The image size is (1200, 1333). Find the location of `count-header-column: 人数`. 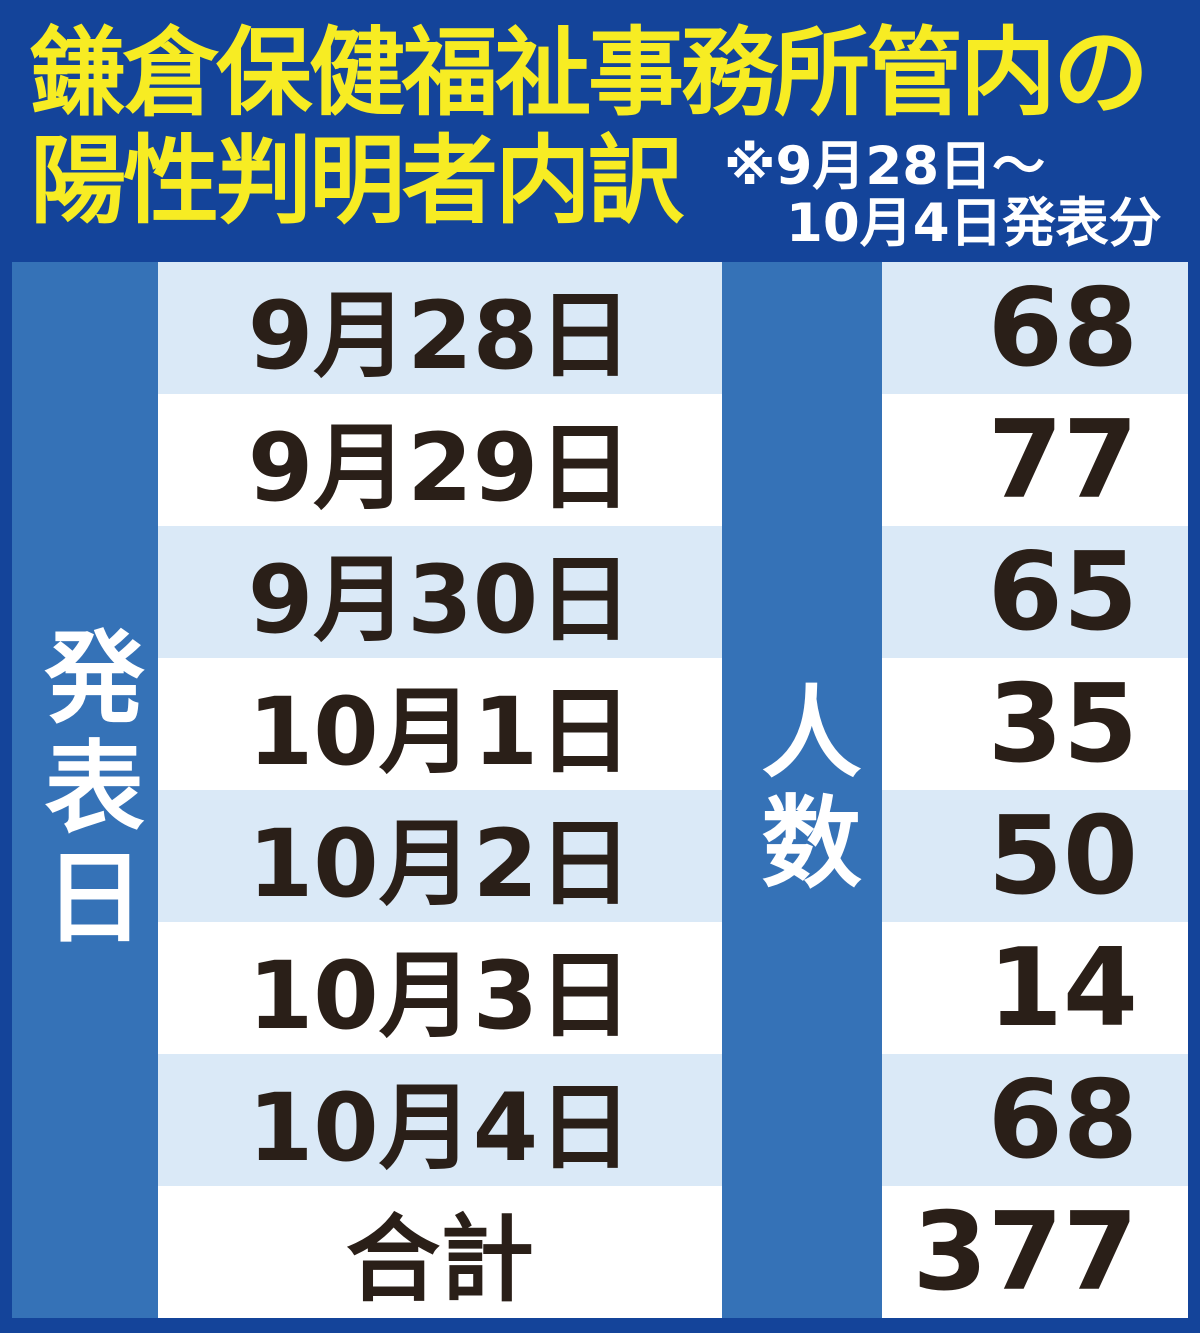

count-header-column: 人数 is located at coordinates (802, 790).